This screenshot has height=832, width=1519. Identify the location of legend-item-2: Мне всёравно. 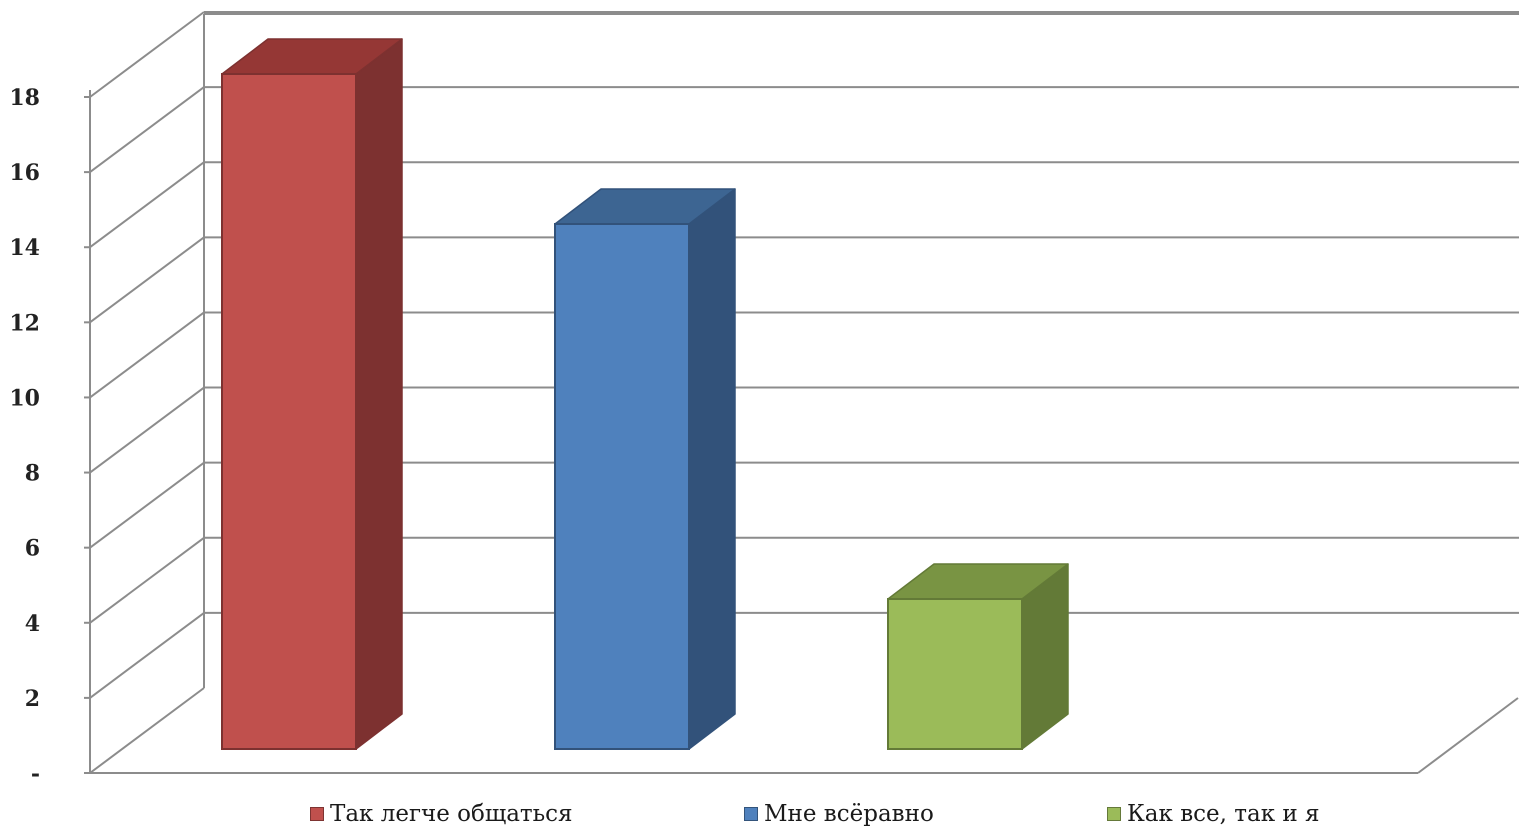
(839, 814).